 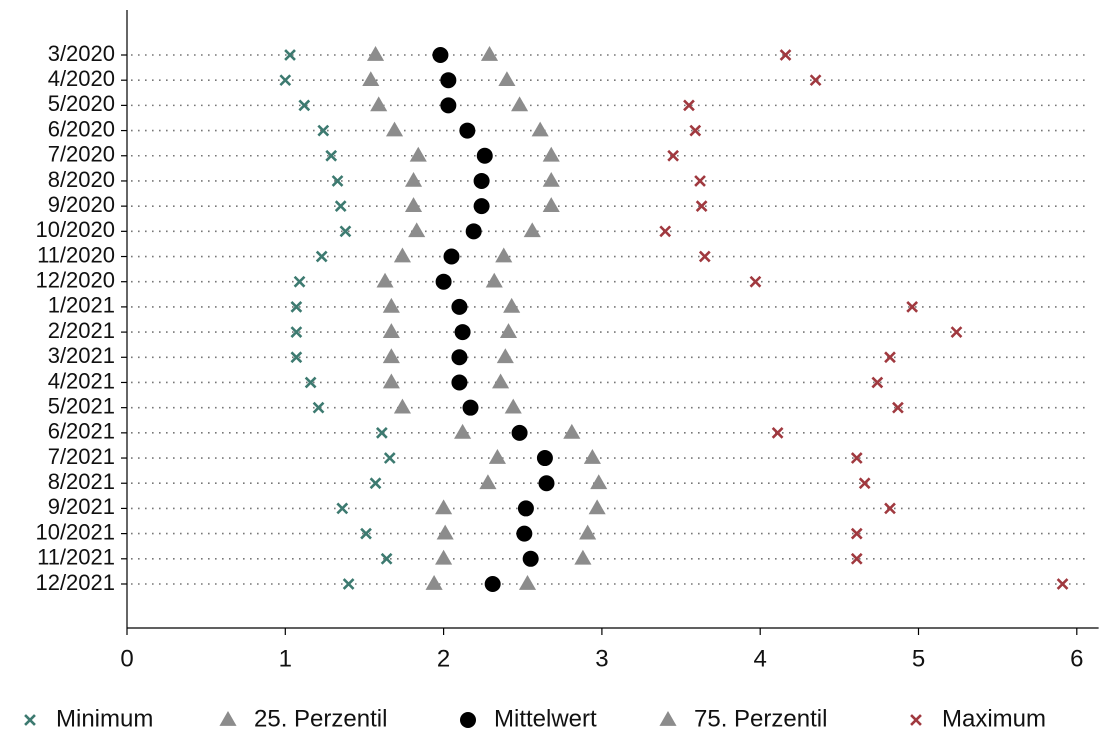 What do you see at coordinates (81, 53) in the screenshot?
I see `y-tick-label: 3/2020` at bounding box center [81, 53].